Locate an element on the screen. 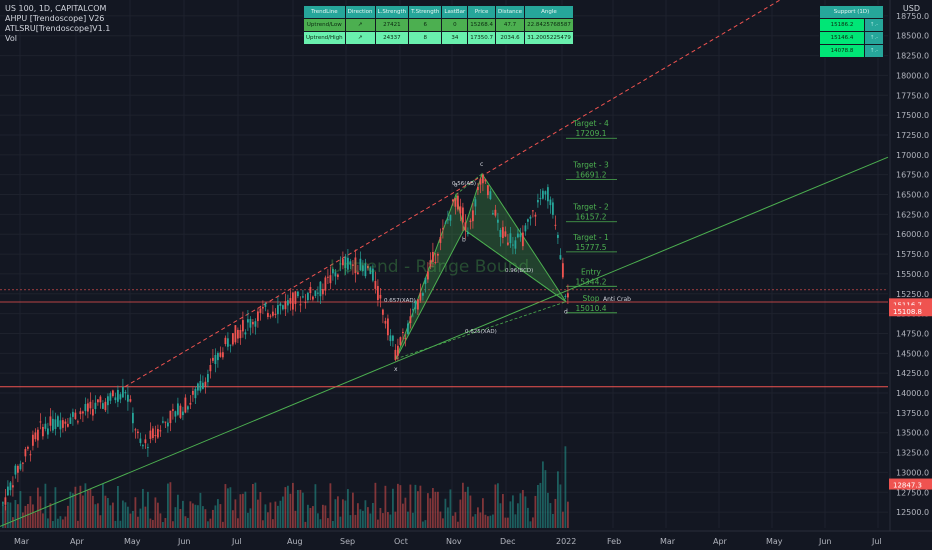 The image size is (932, 550). pattern-name-label: Anti Crab is located at coordinates (617, 299).